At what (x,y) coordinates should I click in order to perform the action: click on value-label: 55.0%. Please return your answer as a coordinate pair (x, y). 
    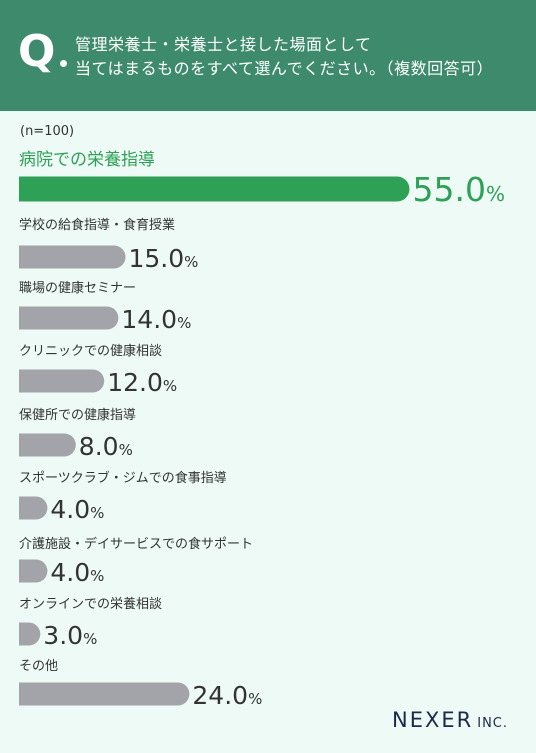
    Looking at the image, I should click on (459, 189).